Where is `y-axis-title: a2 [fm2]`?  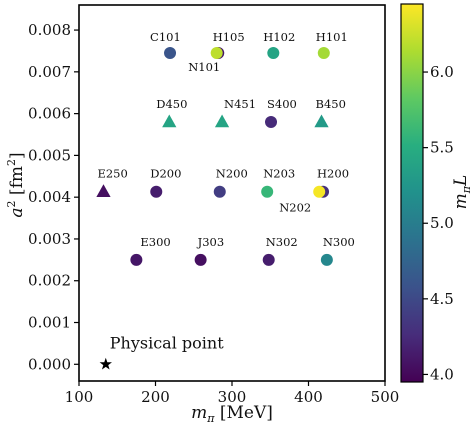 y-axis-title: a2 [fm2] is located at coordinates (16, 184).